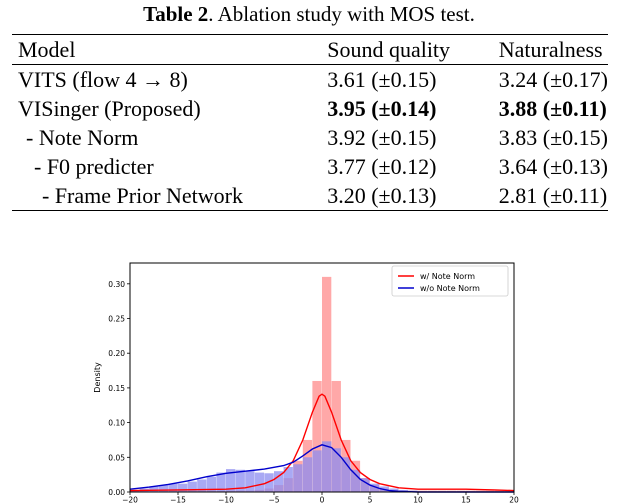 The width and height of the screenshot is (618, 504). I want to click on x-axis-ticks: −20 −15 −10 −5 0 5 10 15 20, so click(320, 498).